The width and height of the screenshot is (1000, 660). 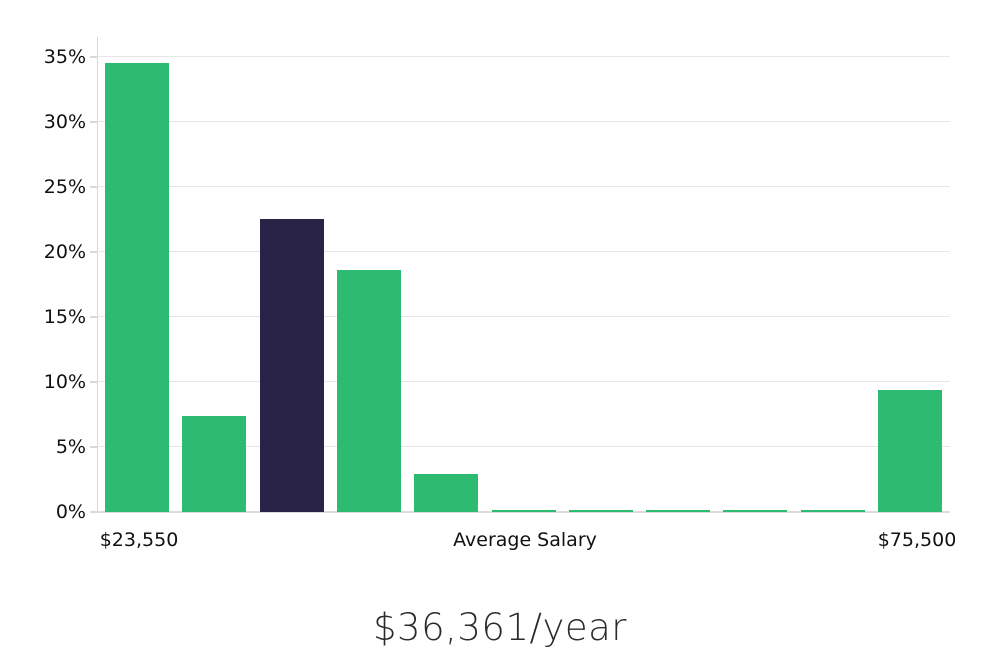 What do you see at coordinates (139, 540) in the screenshot?
I see `x-axis-label-0: $23,550` at bounding box center [139, 540].